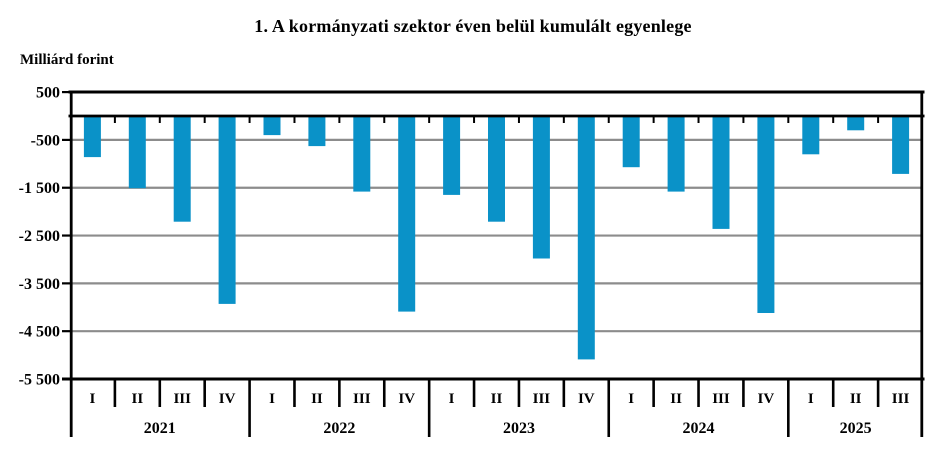 The width and height of the screenshot is (946, 465). Describe the element at coordinates (901, 399) in the screenshot. I see `quarter-label-2025-III: III` at that location.